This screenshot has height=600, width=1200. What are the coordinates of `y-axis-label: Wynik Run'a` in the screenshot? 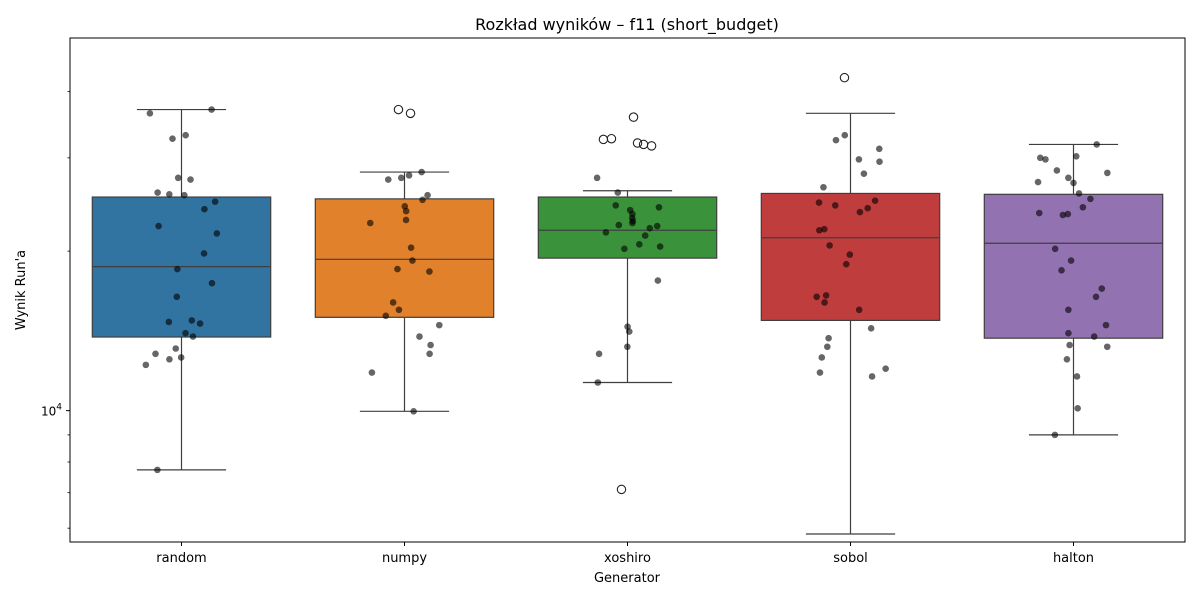 It's located at (21, 290).